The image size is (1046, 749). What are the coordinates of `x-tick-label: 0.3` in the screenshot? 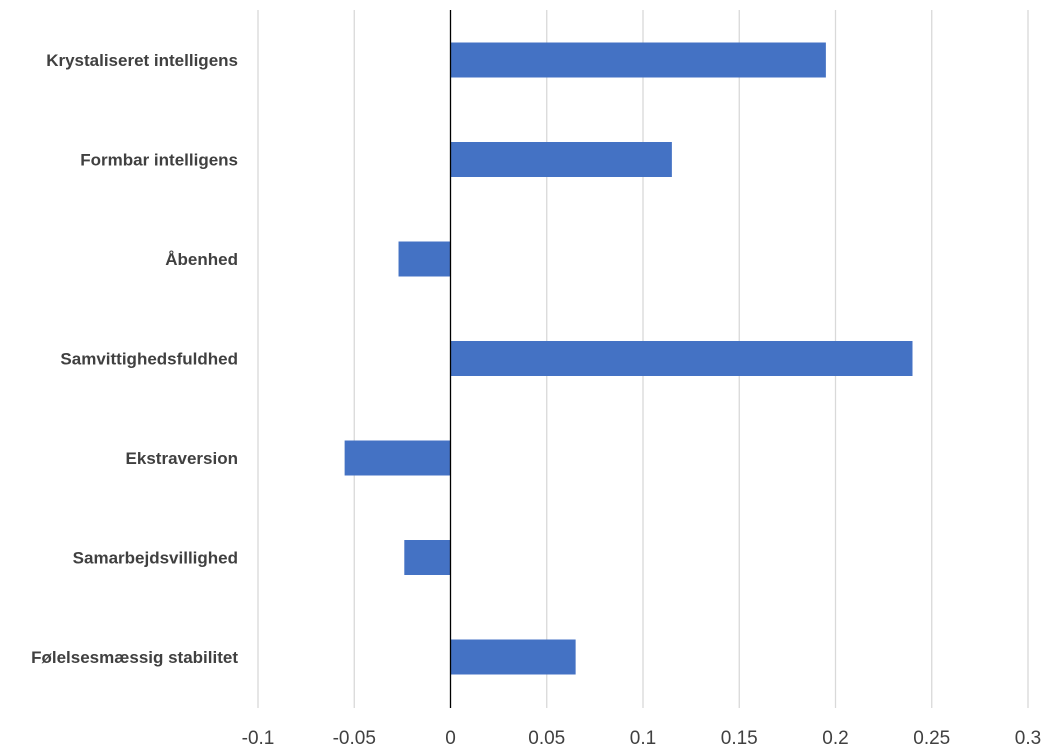 It's located at (1028, 738).